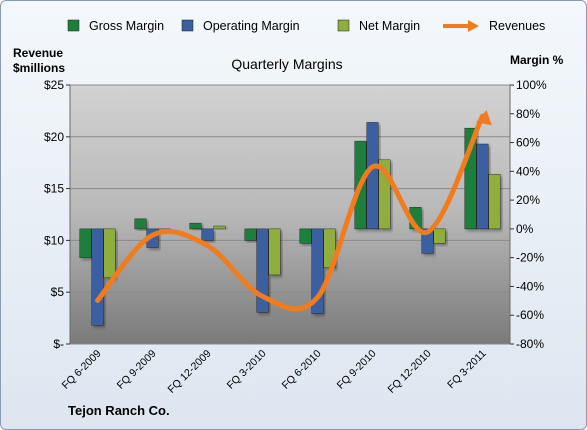  What do you see at coordinates (54, 189) in the screenshot?
I see `left-tick-label: $15` at bounding box center [54, 189].